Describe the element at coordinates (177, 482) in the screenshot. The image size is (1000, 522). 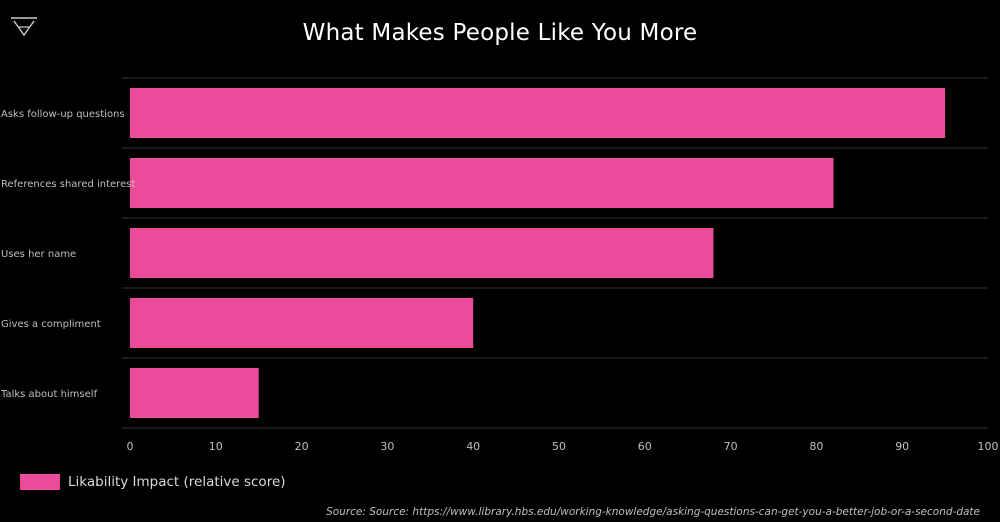
I see `legend-label: Likability Impact (relative score)` at that location.